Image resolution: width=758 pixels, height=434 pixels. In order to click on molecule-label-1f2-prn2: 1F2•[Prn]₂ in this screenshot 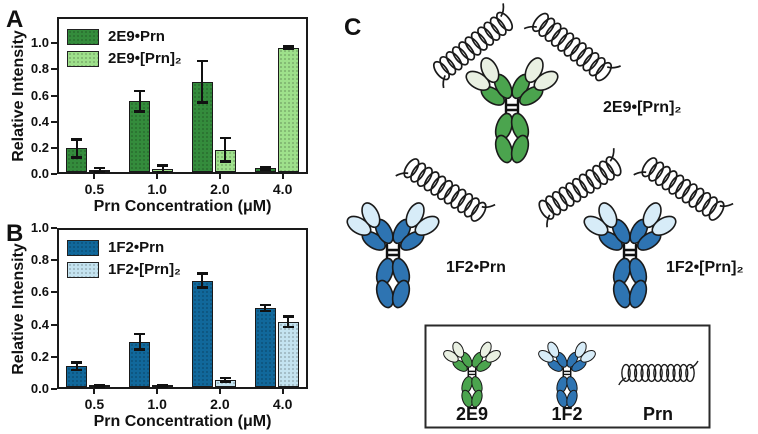, I will do `click(705, 267)`.